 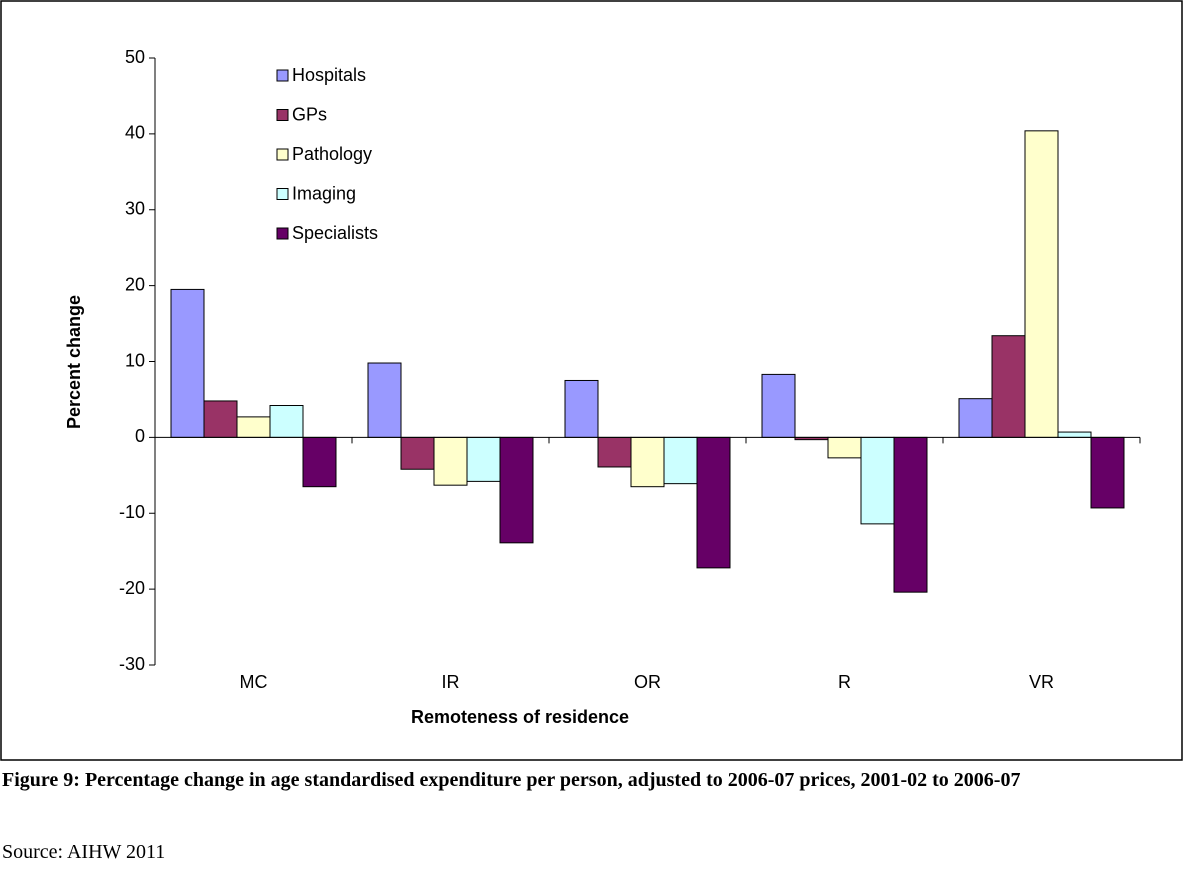 I want to click on y-tick-label: -30, so click(x=132, y=664).